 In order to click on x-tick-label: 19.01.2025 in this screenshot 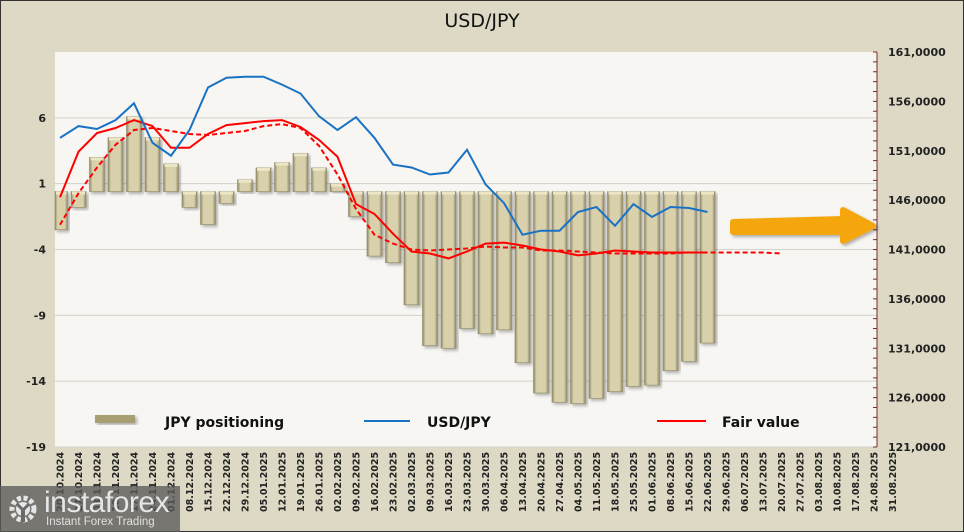, I will do `click(301, 482)`.